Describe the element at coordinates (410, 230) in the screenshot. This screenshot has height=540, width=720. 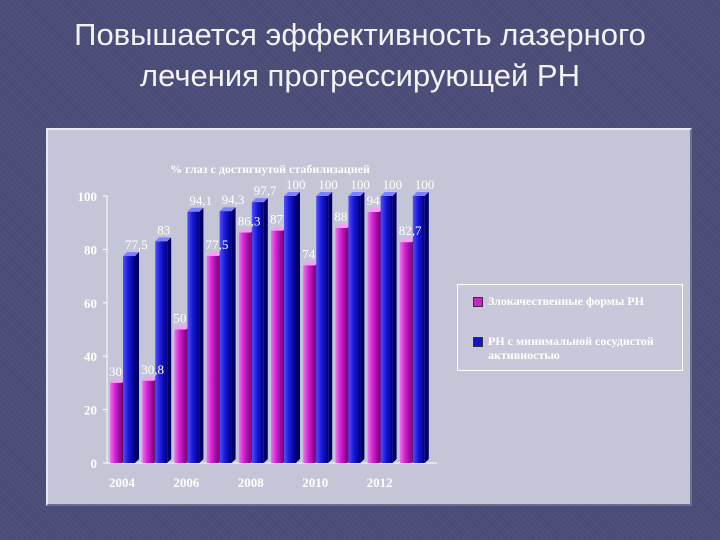
I see `data-label-malignant: 82,7` at that location.